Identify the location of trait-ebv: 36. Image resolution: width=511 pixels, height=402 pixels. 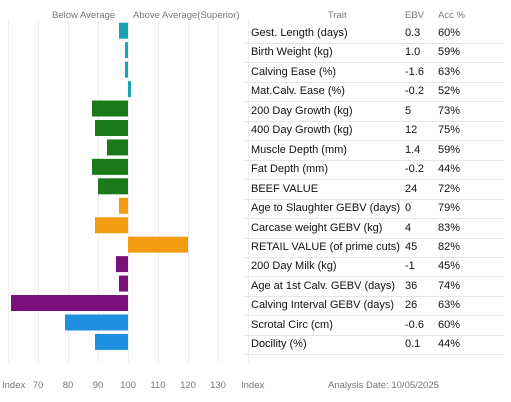
(411, 285).